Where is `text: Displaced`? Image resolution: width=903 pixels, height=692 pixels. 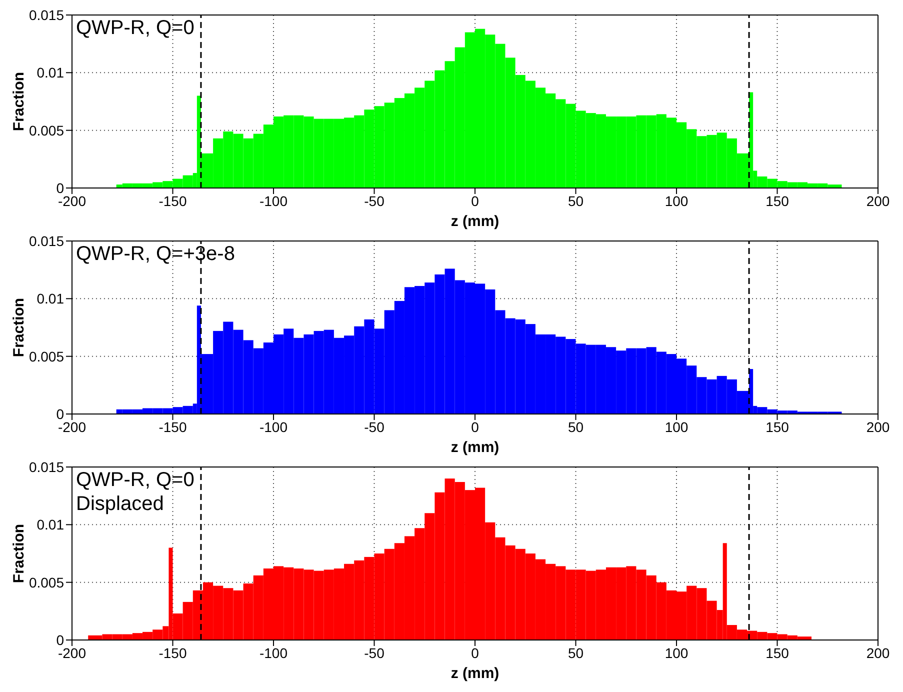 text: Displaced is located at coordinates (120, 504).